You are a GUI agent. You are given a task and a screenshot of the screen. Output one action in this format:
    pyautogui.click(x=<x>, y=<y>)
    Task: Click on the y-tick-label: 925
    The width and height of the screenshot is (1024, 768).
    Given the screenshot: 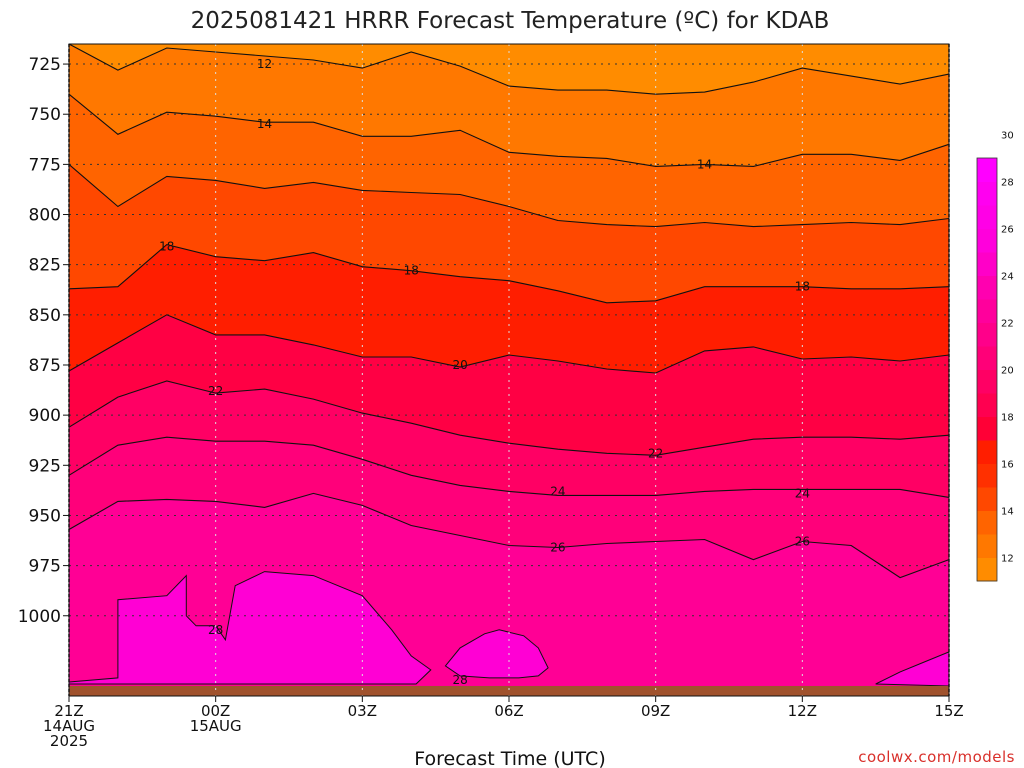 What is the action you would take?
    pyautogui.click(x=45, y=466)
    